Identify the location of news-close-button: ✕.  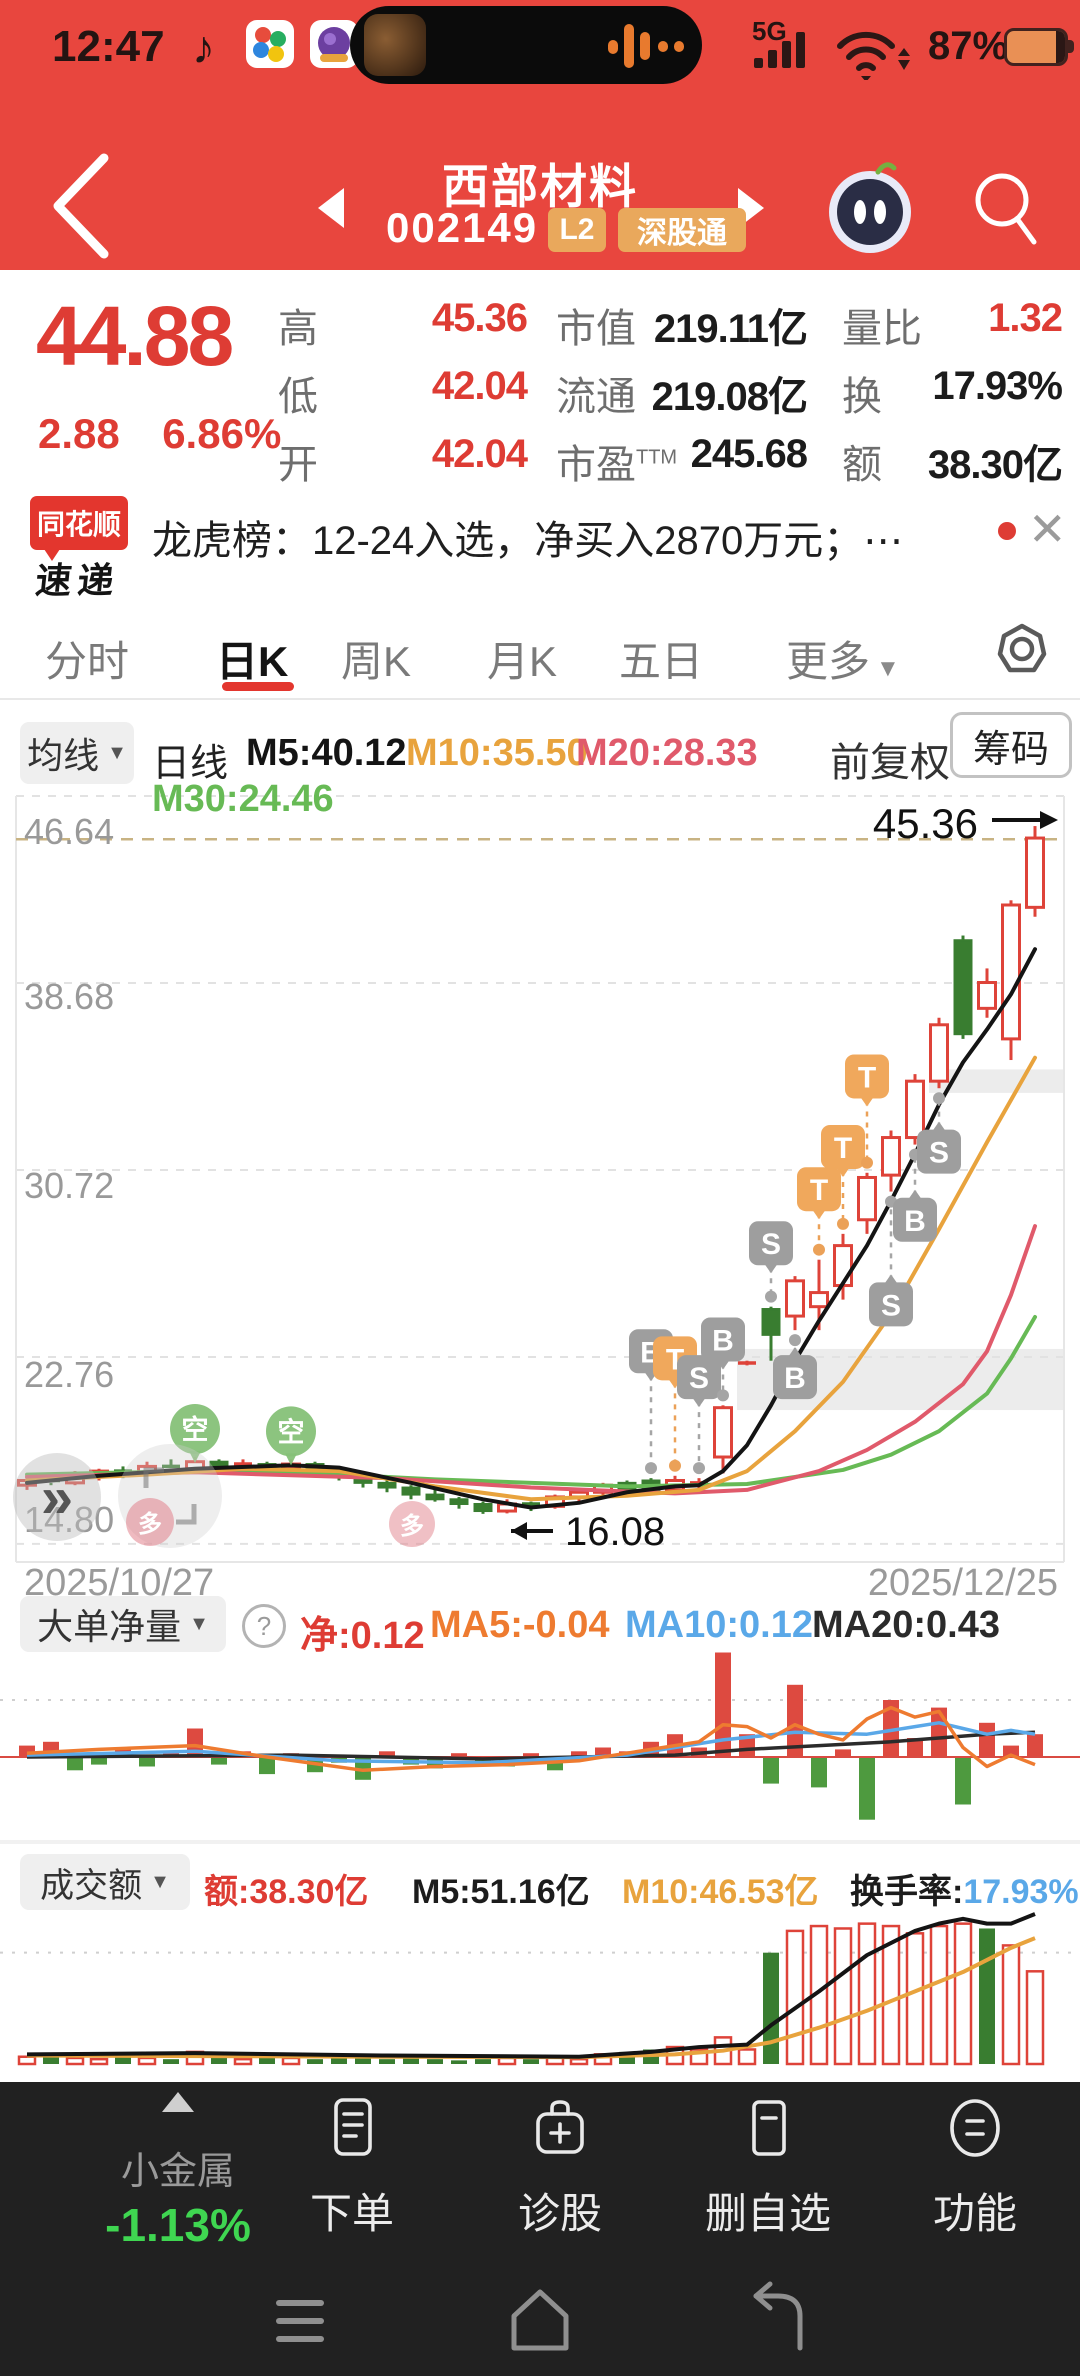
(1047, 529).